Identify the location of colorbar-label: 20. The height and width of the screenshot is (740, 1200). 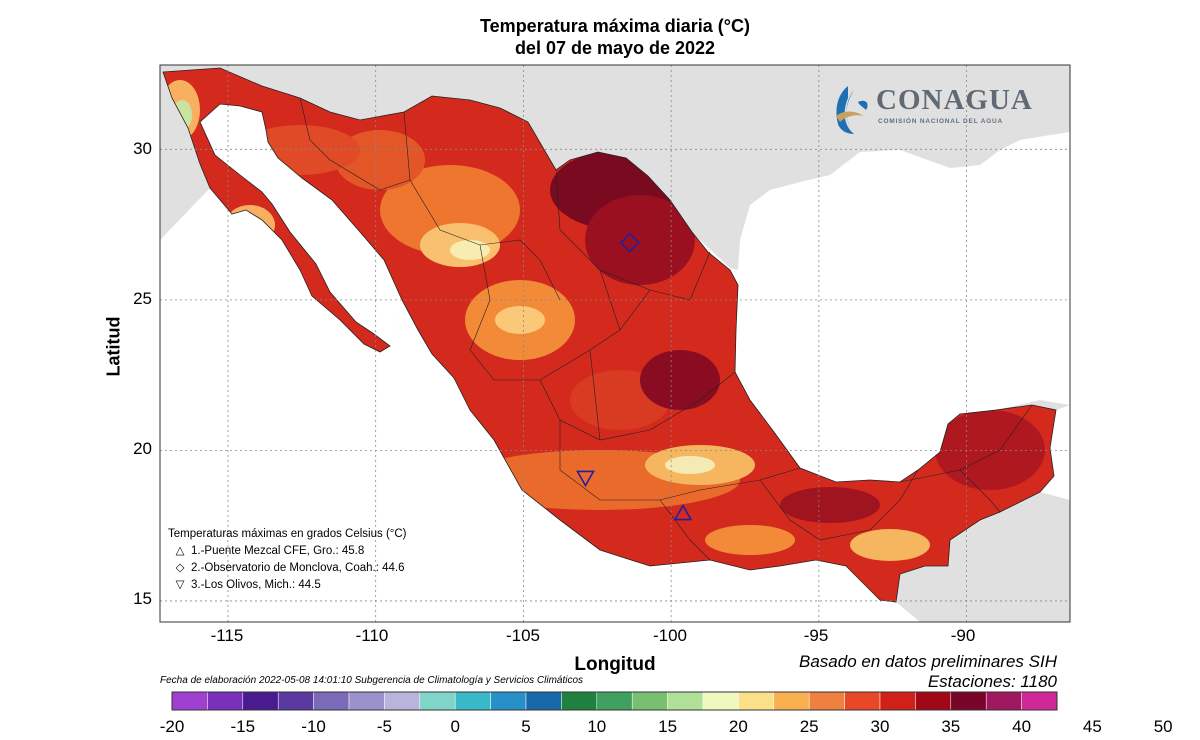
(738, 726).